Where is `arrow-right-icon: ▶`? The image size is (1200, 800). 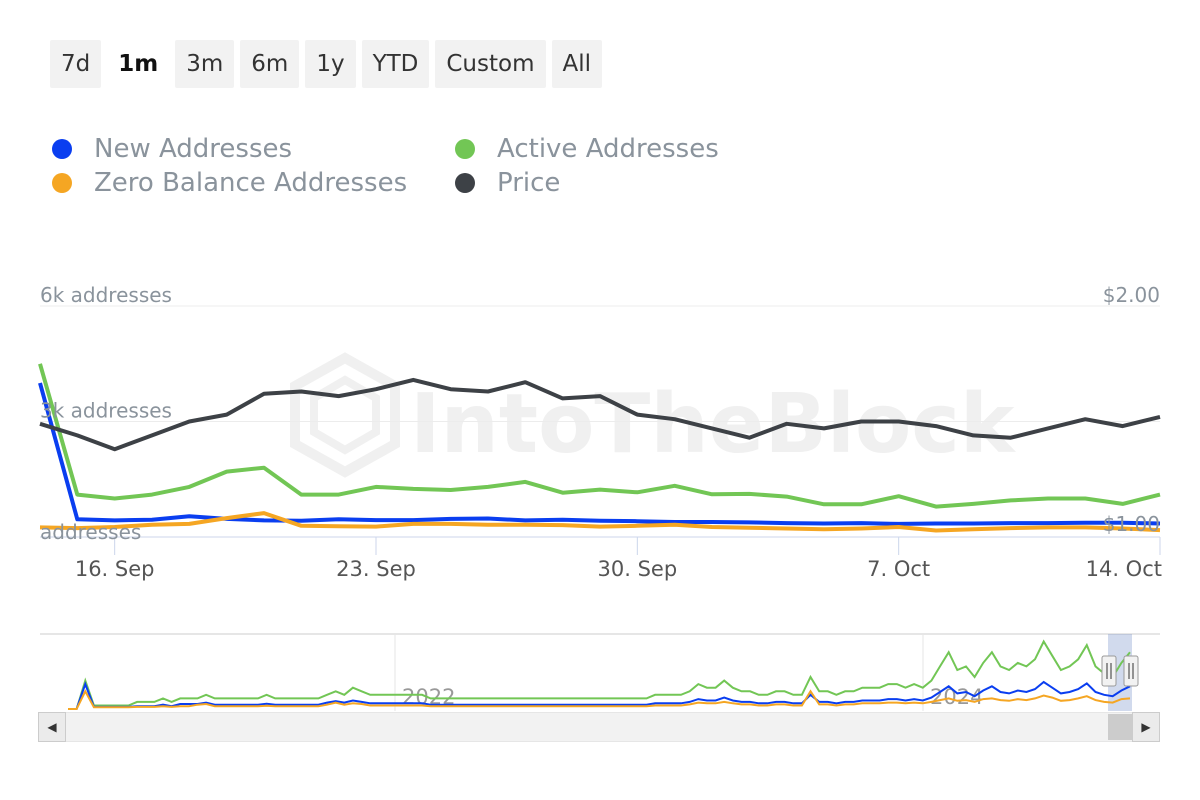 arrow-right-icon: ▶ is located at coordinates (1146, 727).